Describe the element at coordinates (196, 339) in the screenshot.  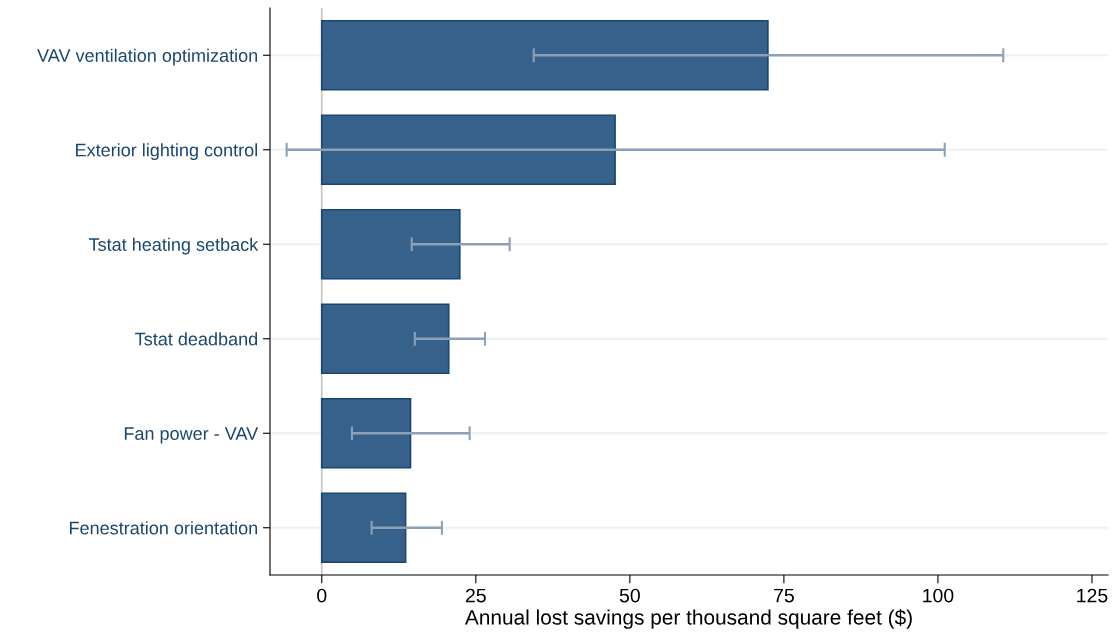
I see `y-tick-label: Tstat deadband` at that location.